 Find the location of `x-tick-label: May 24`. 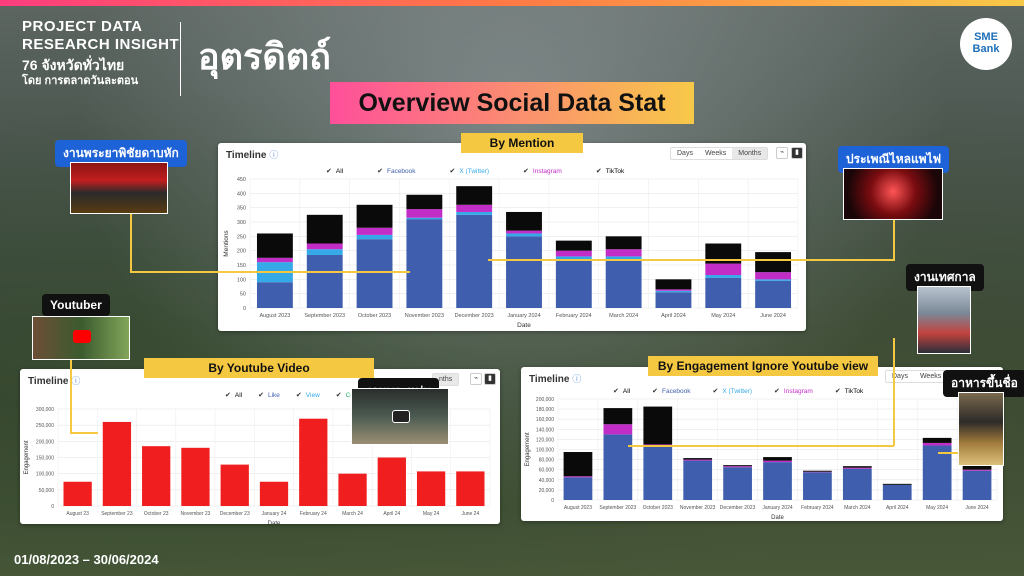

x-tick-label: May 24 is located at coordinates (431, 514).